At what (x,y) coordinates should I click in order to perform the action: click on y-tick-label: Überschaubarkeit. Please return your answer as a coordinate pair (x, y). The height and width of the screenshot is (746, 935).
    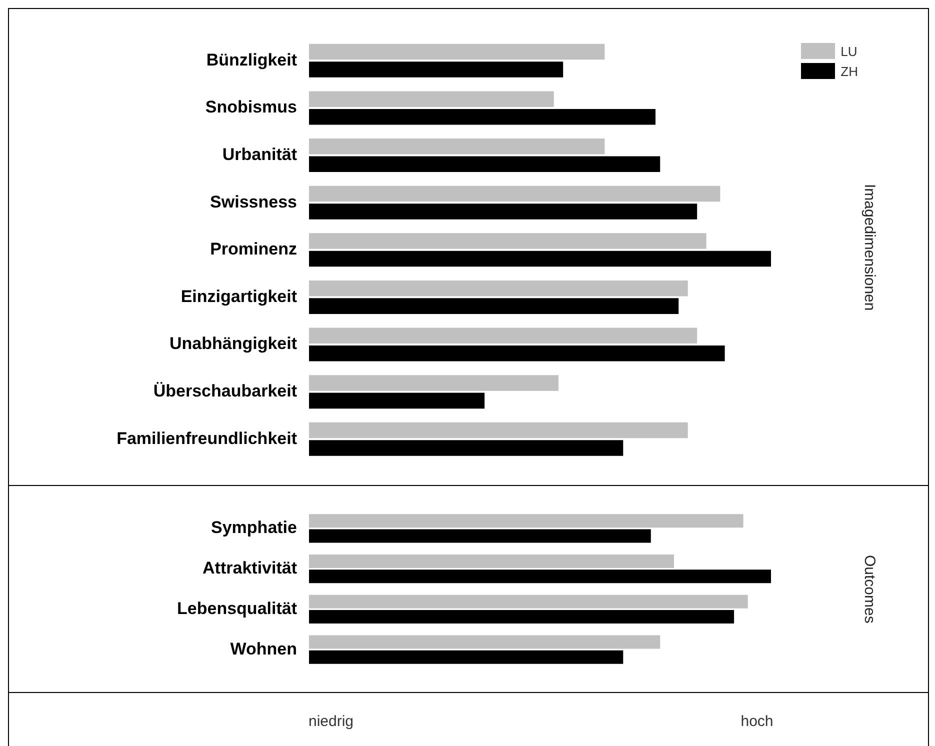
    Looking at the image, I should click on (225, 391).